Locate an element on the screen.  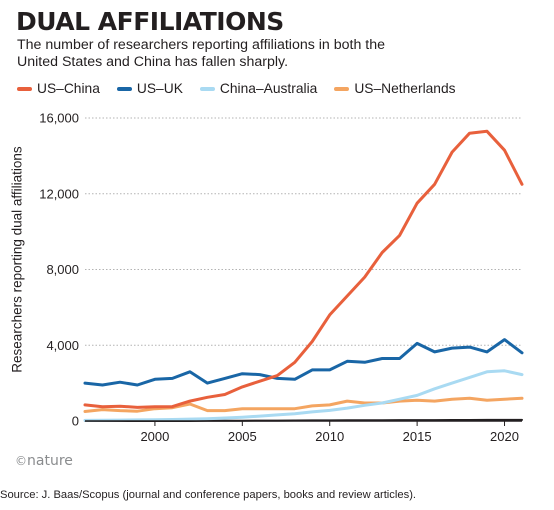
nature-wordmark: nature is located at coordinates (50, 461).